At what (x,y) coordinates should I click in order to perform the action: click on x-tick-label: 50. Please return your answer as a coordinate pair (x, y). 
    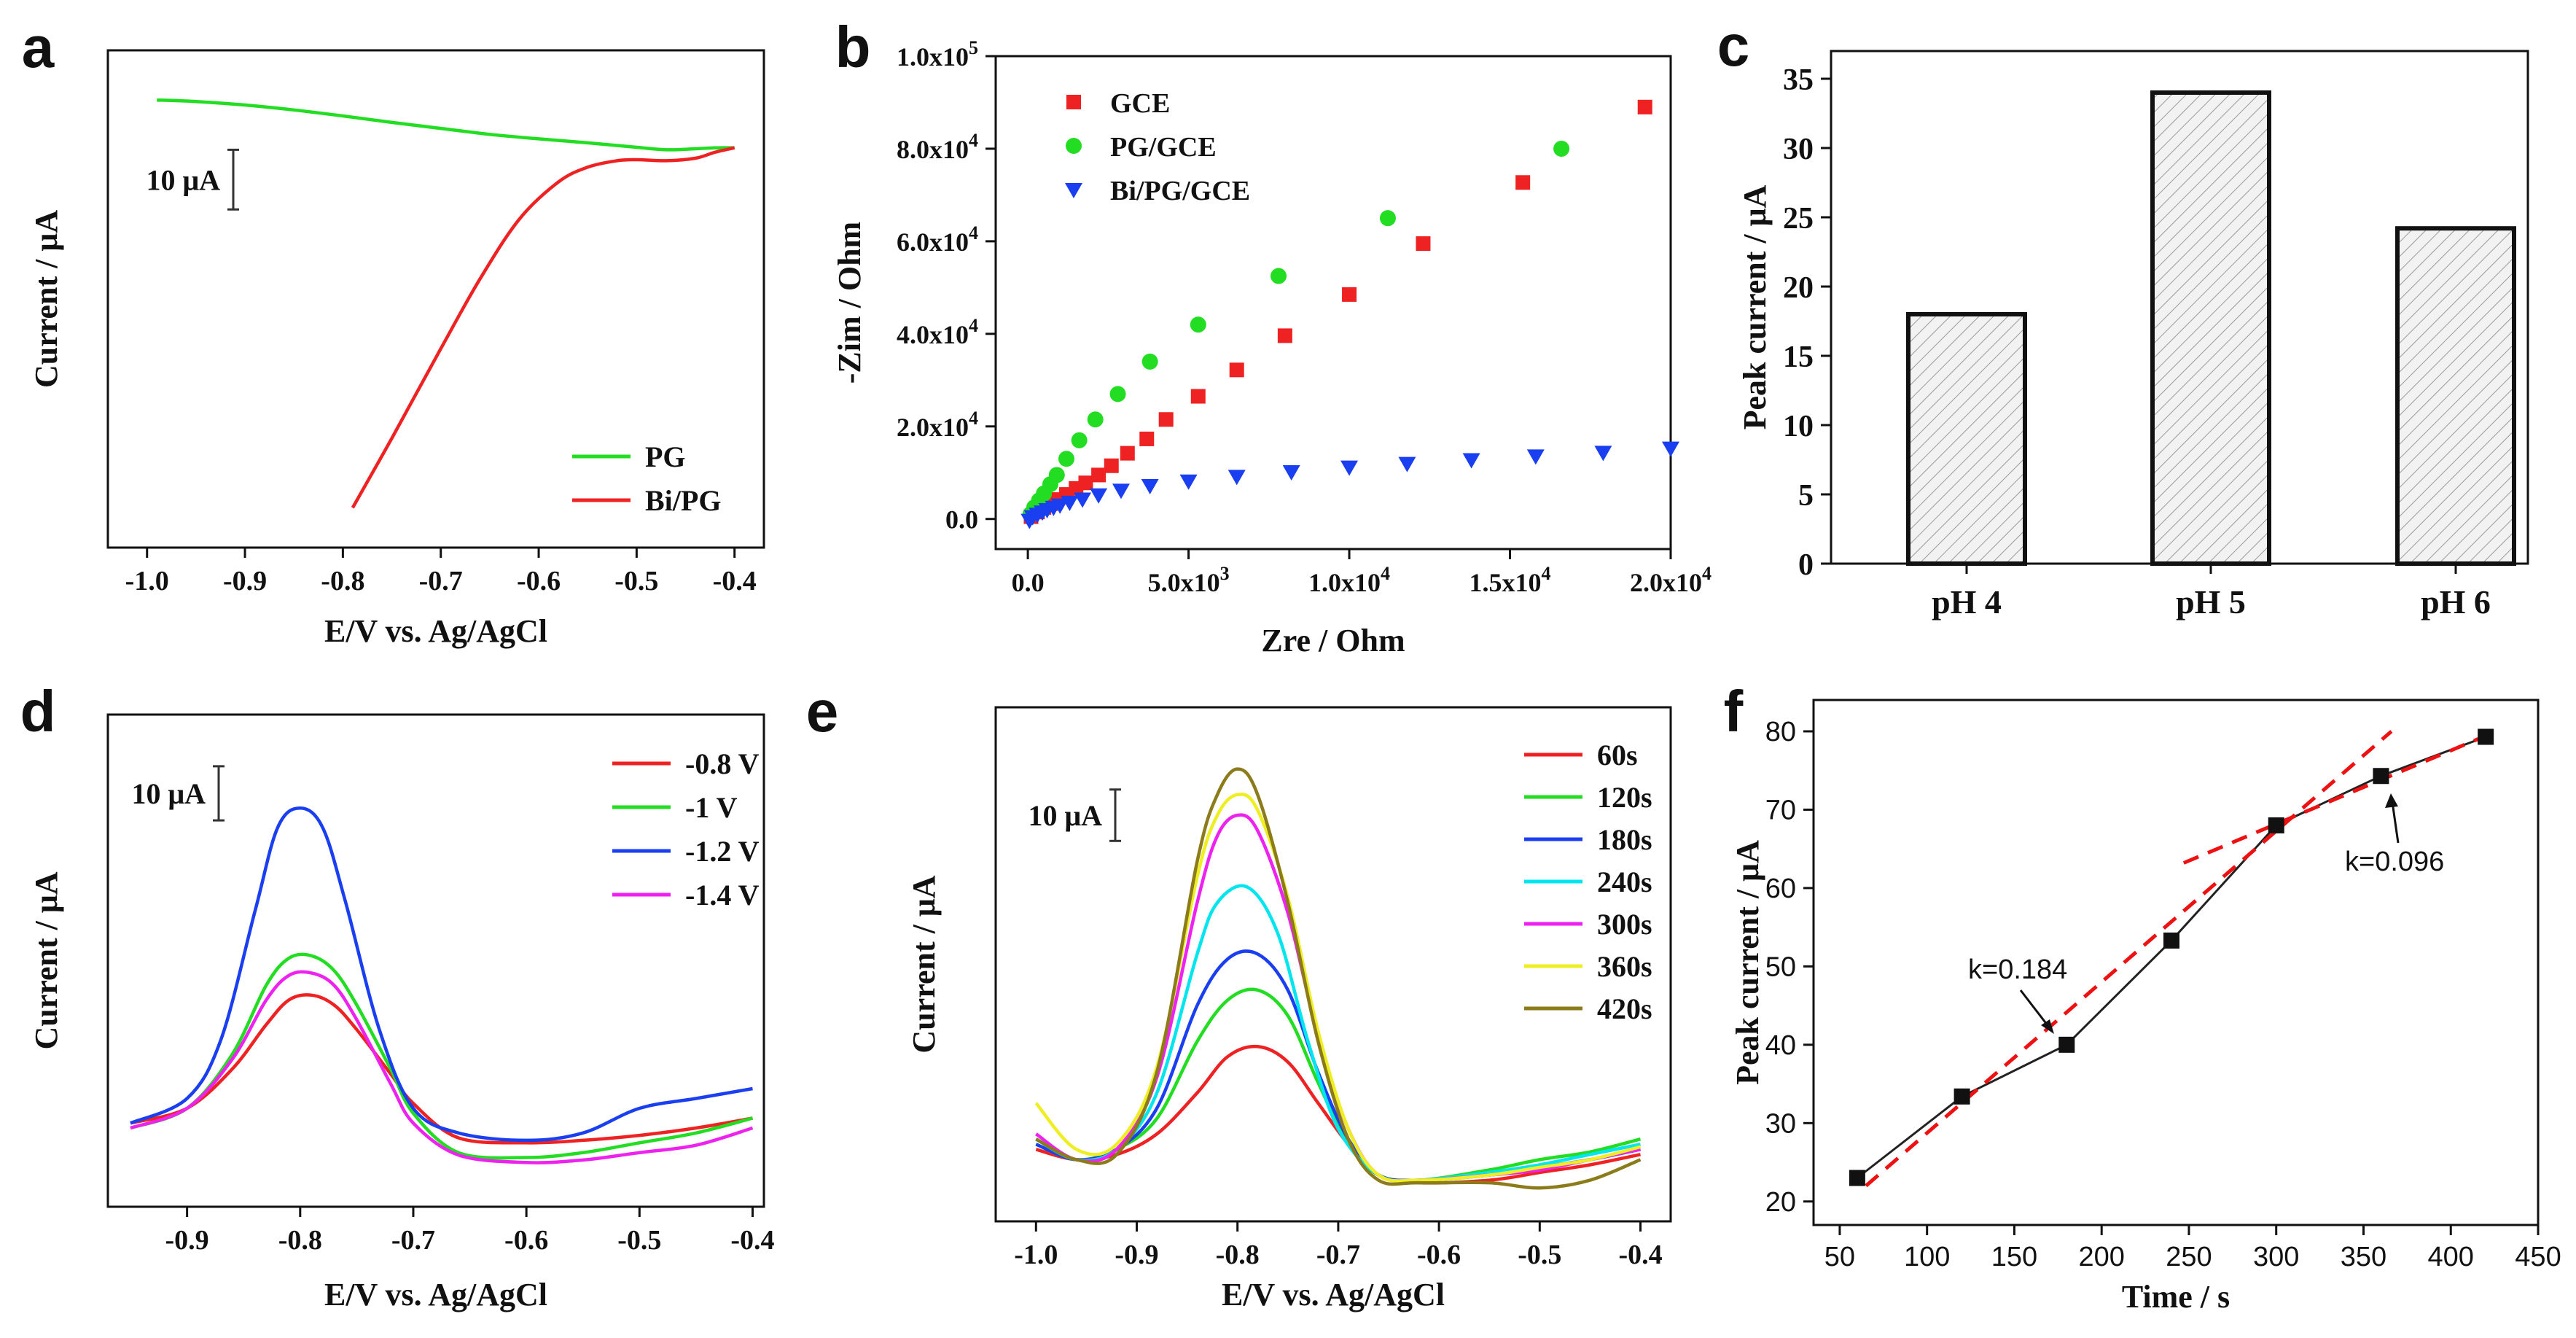
    Looking at the image, I should click on (1840, 1257).